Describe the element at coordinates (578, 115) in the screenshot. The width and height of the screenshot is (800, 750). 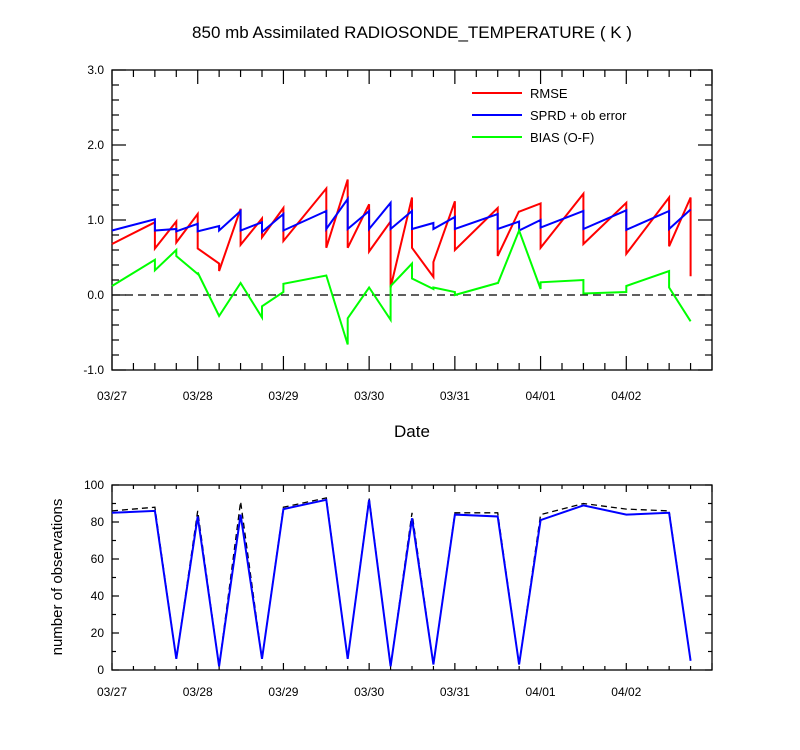
I see `legend-label: SPRD + ob error` at that location.